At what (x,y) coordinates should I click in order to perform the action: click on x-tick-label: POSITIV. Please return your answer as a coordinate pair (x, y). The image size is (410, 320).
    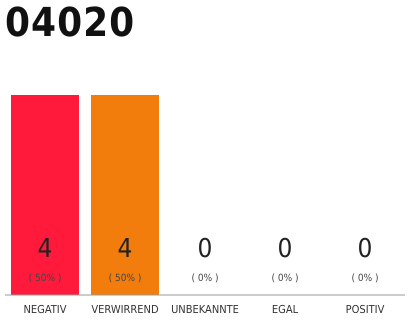
    Looking at the image, I should click on (365, 309).